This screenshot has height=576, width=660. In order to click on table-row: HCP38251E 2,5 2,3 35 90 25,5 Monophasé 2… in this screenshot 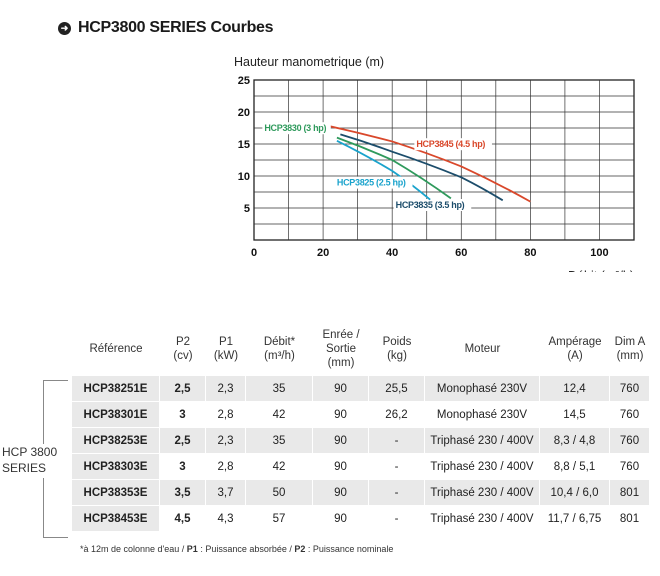, I will do `click(361, 389)`.